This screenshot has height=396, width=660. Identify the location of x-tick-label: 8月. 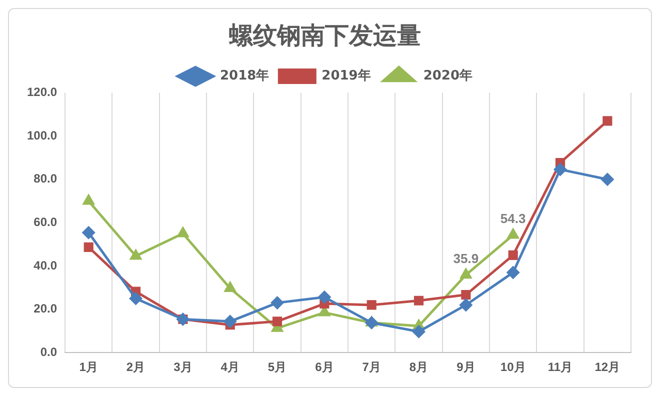
(418, 367).